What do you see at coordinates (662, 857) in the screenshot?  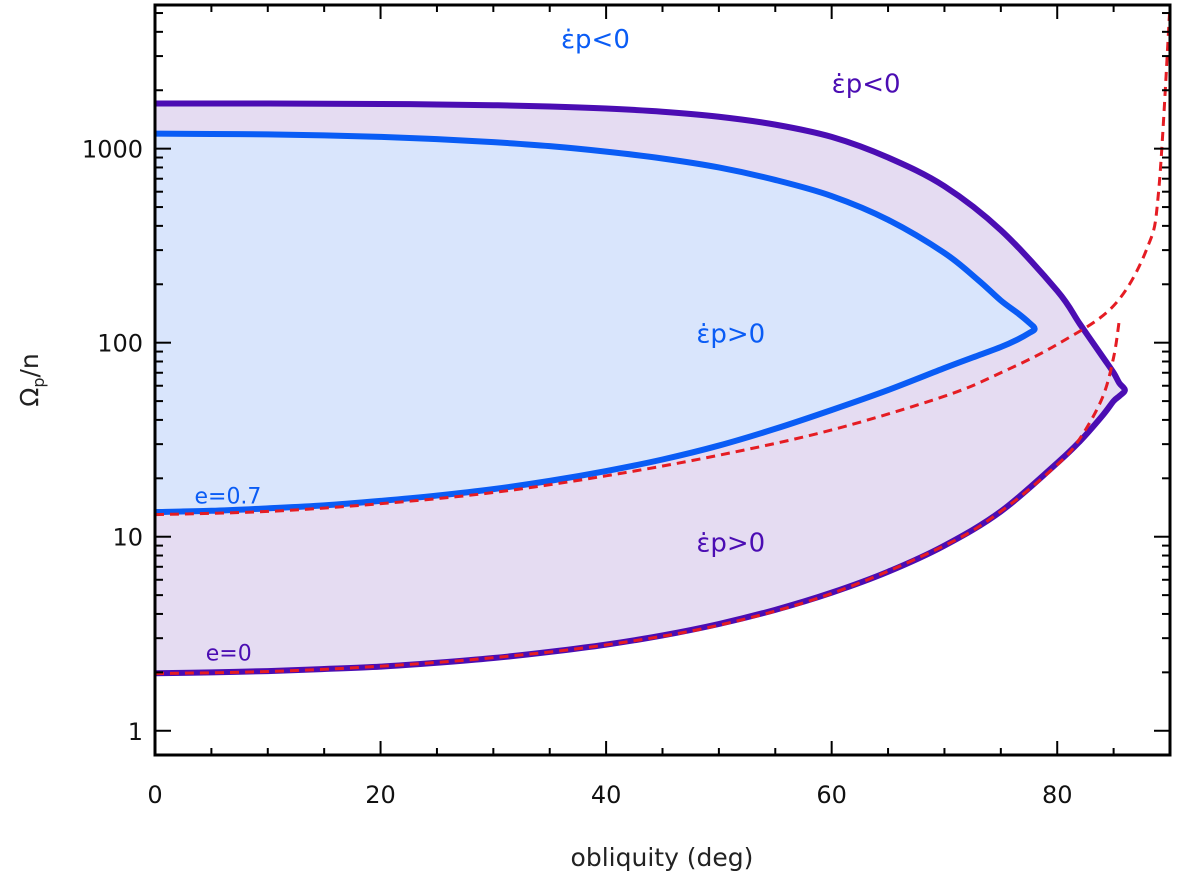 I see `x-axis-title: obliquity (deg)` at bounding box center [662, 857].